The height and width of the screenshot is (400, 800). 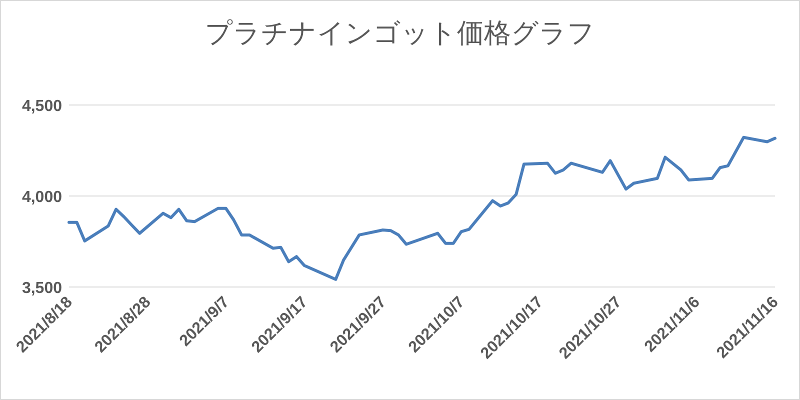 What do you see at coordinates (42, 106) in the screenshot?
I see `y-tick-label: 4,500` at bounding box center [42, 106].